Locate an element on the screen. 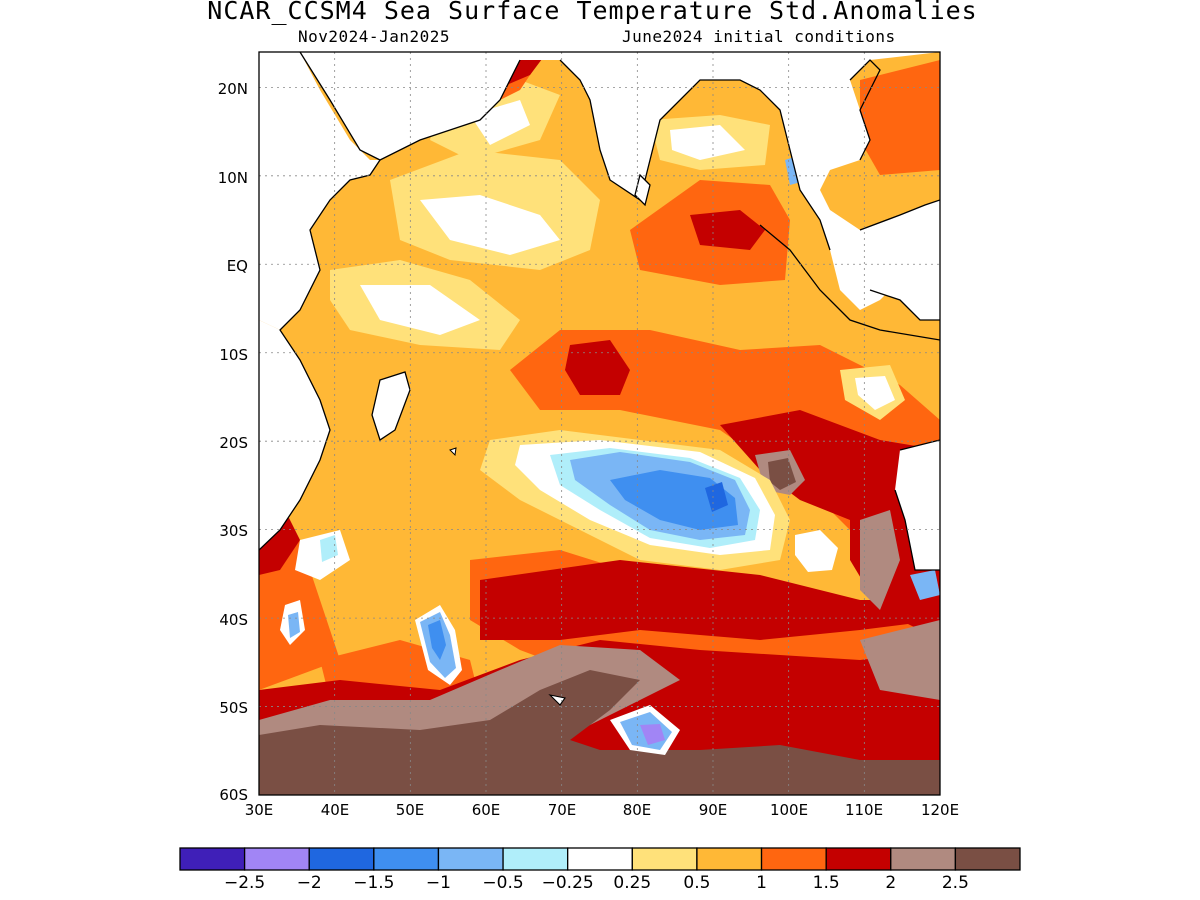 This screenshot has height=900, width=1200. lat-tick-label: EQ is located at coordinates (237, 266).